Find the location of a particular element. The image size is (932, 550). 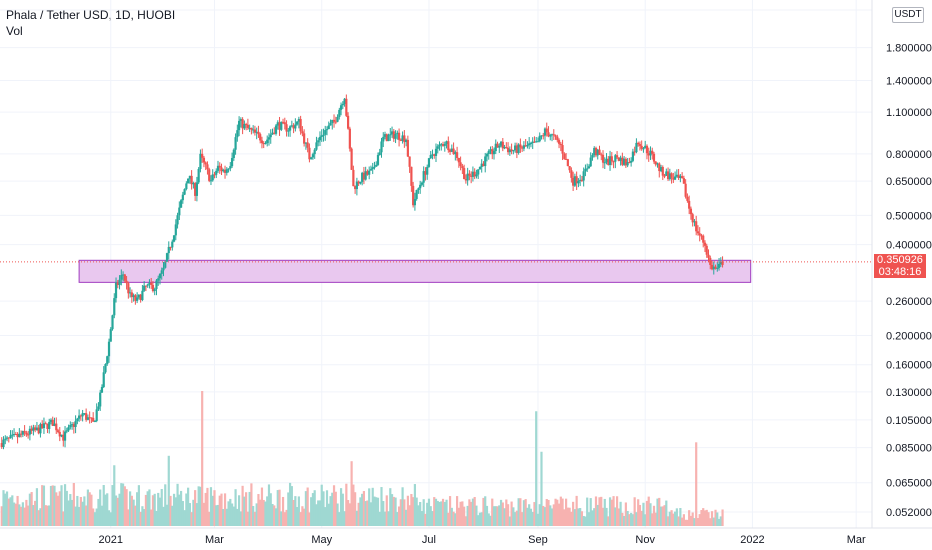

chart-legend: Phala / Tether USD, 1D, HUOBI Vol is located at coordinates (90, 23).